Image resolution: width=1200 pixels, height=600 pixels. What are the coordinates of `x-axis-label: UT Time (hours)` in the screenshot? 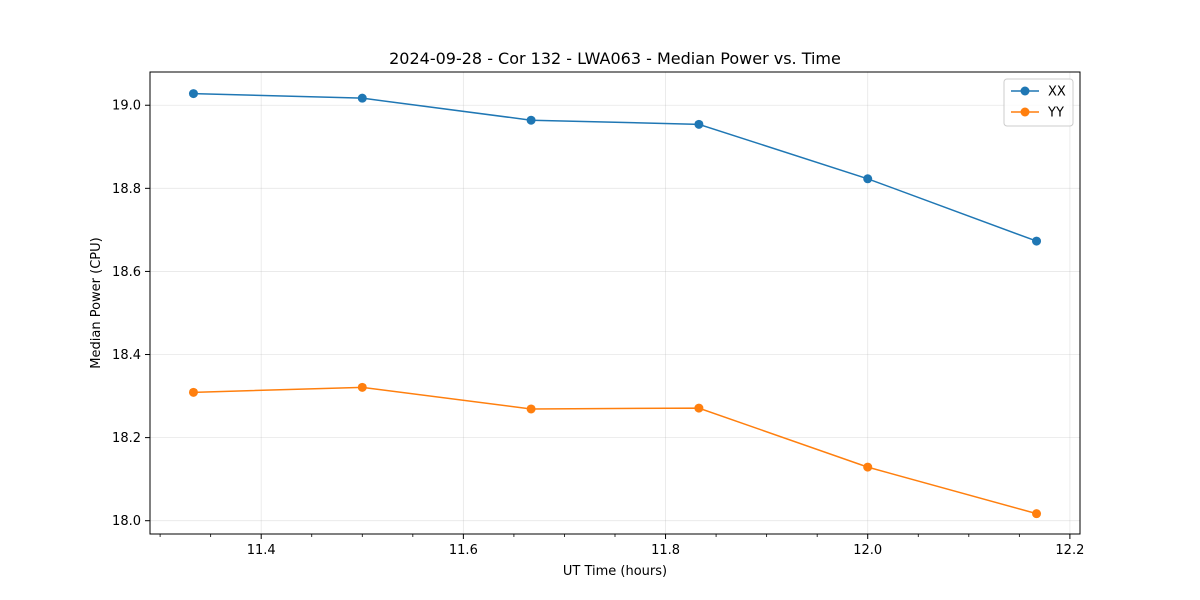 It's located at (615, 571).